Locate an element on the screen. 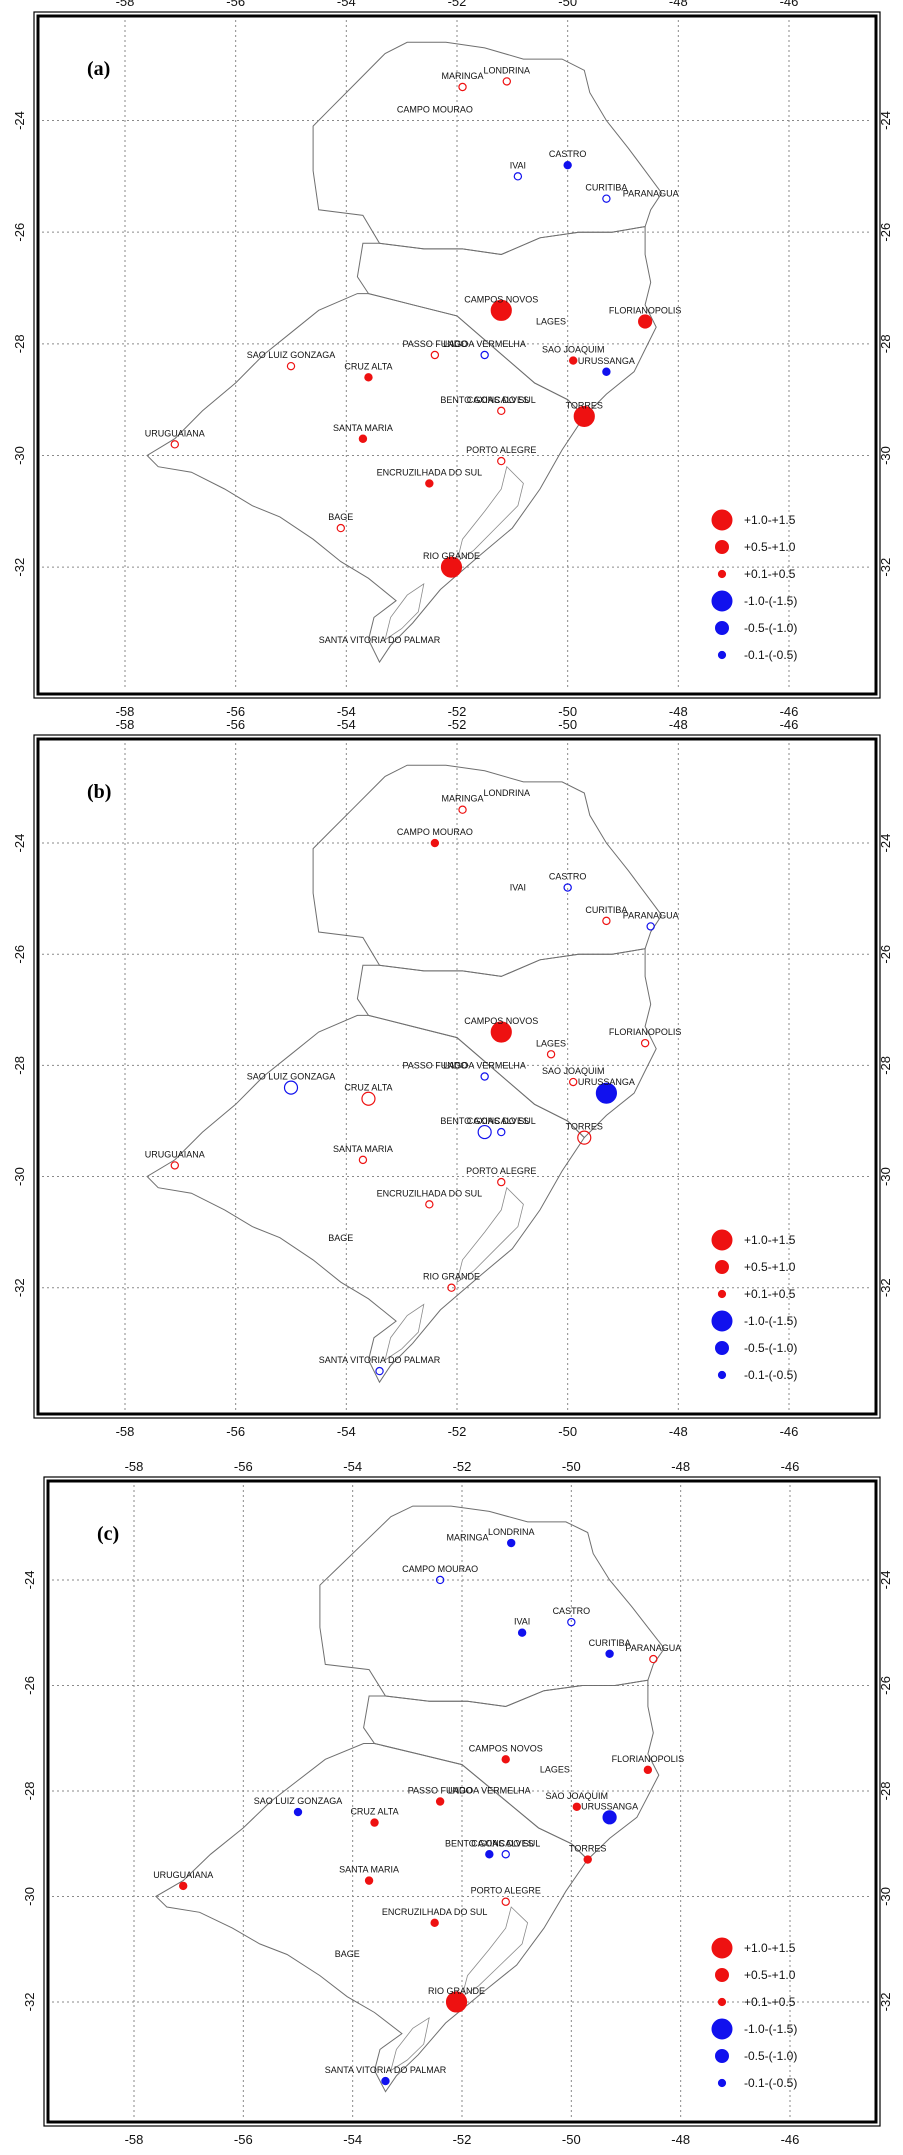 This screenshot has width=903, height=2155. panel-label: (b) is located at coordinates (99, 792).